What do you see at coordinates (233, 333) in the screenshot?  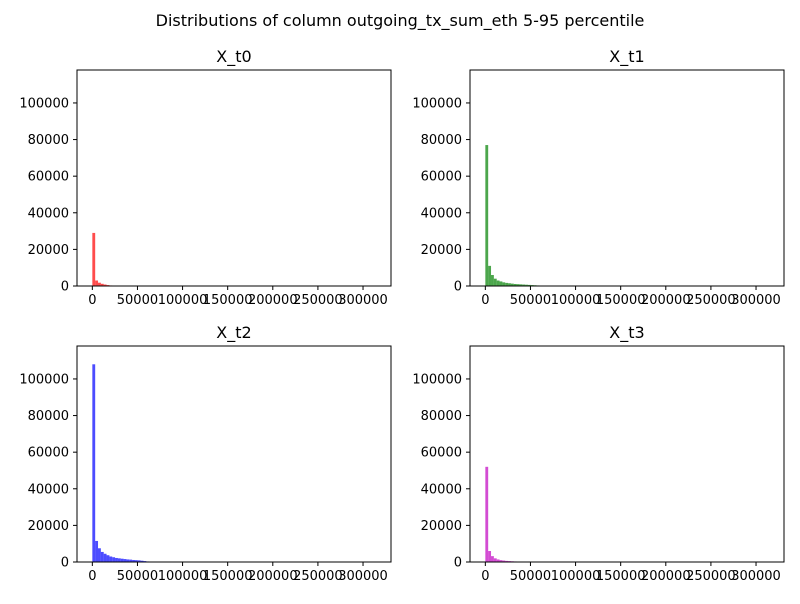 I see `subplot-title: X_t2` at bounding box center [233, 333].